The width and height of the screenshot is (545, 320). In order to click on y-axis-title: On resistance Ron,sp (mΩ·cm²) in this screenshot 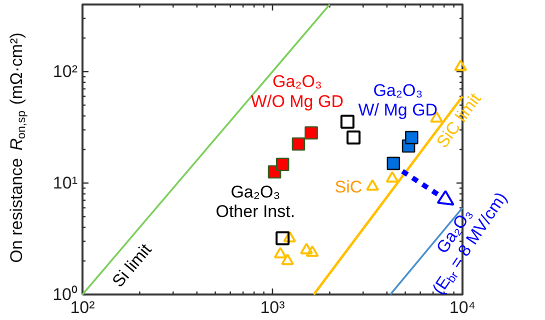, I will do `click(17, 147)`.